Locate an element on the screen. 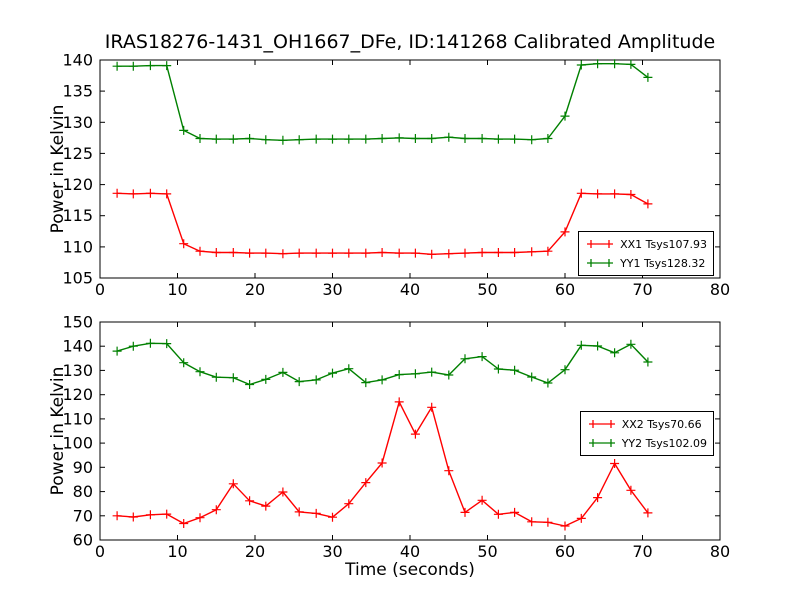 This screenshot has width=800, height=600. legend-entry-xx1: XX1 Tsys107.93 is located at coordinates (646, 244).